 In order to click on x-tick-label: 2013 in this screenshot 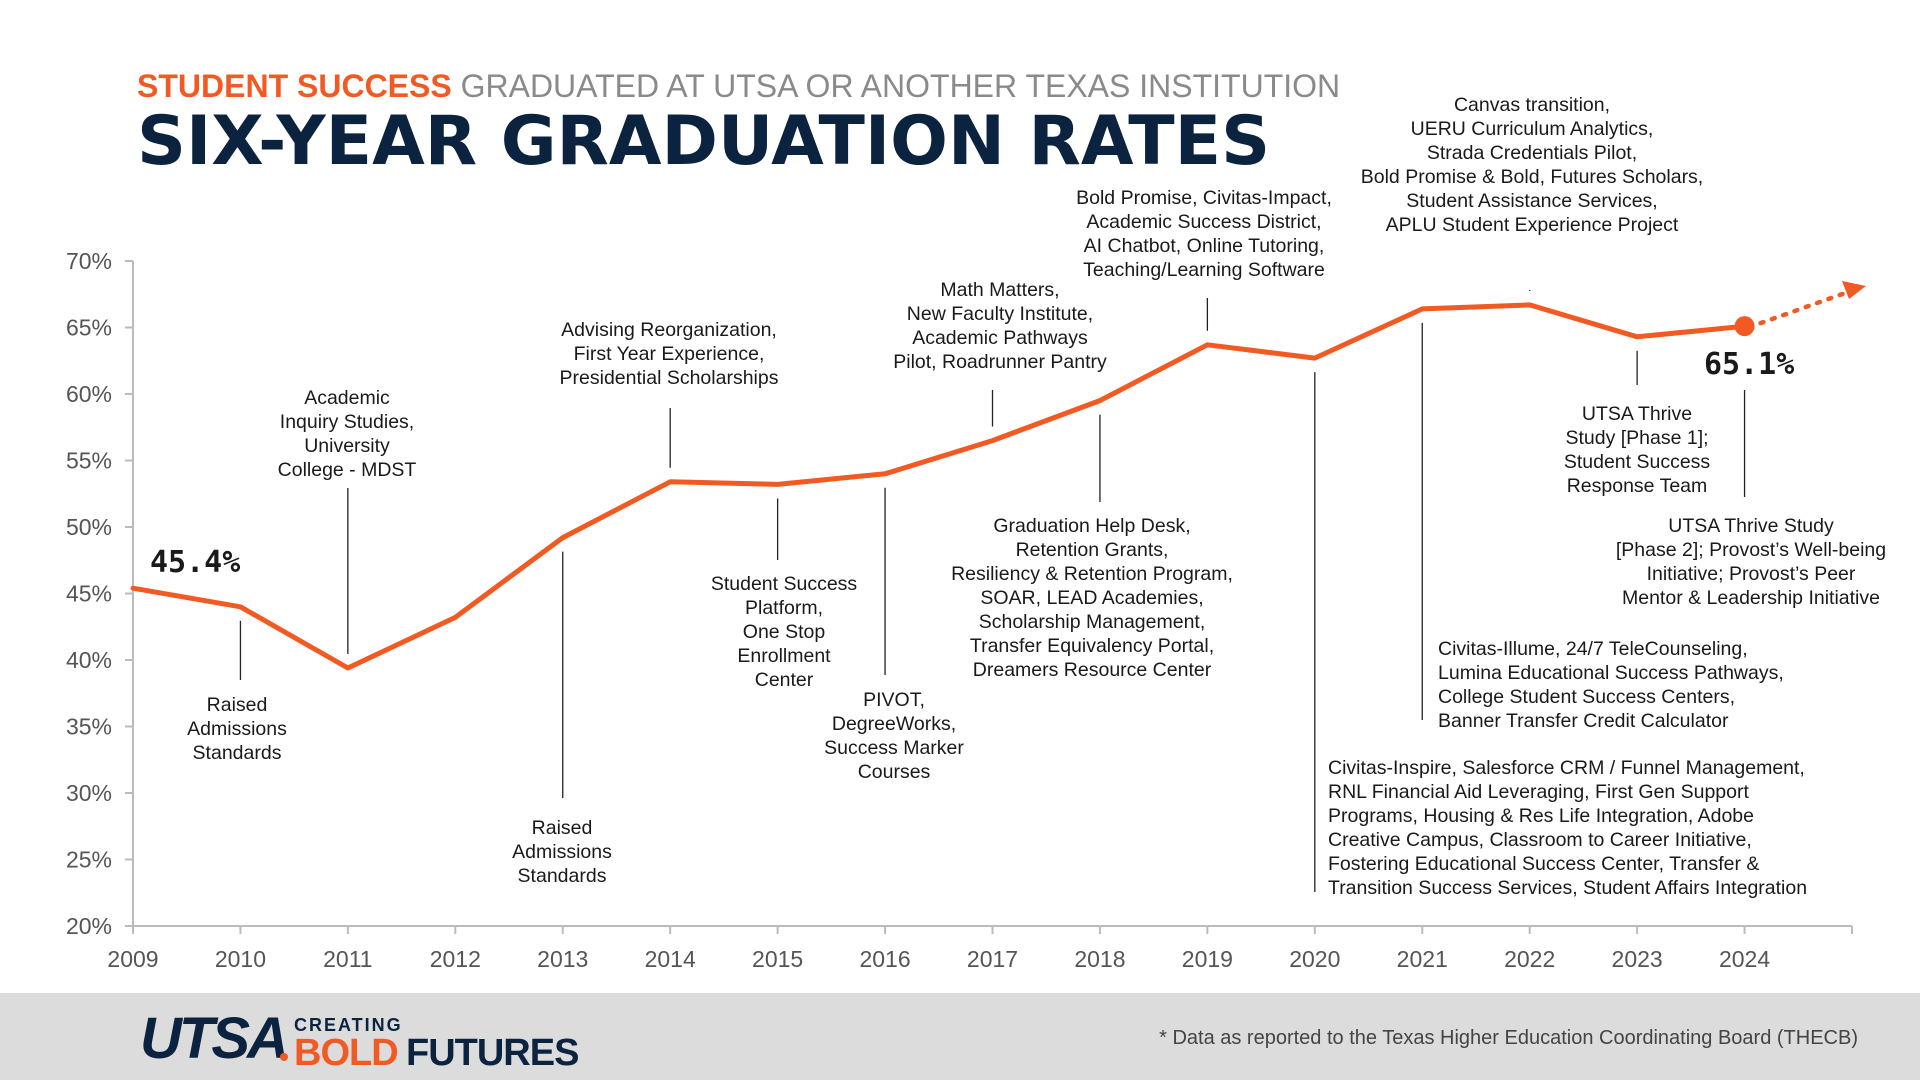, I will do `click(562, 959)`.